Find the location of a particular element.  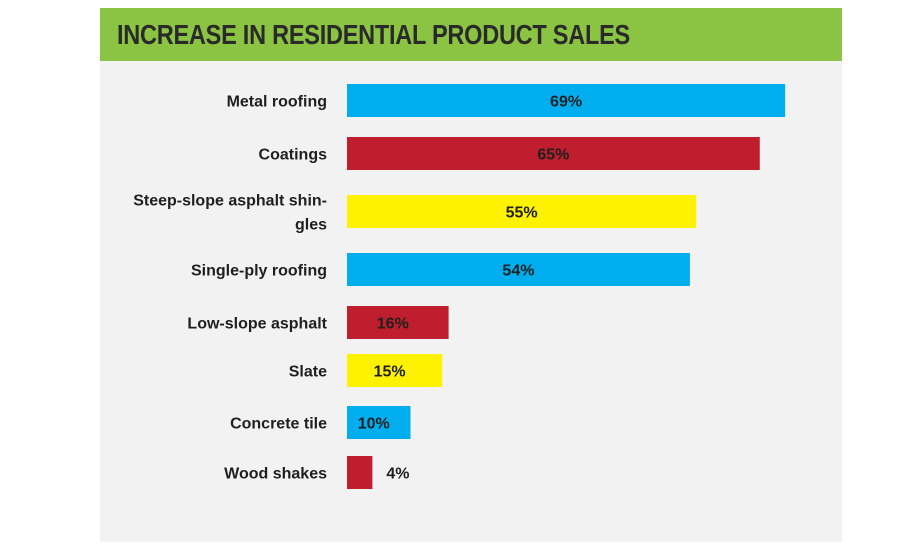

category-label-1: Coatings is located at coordinates (293, 155).